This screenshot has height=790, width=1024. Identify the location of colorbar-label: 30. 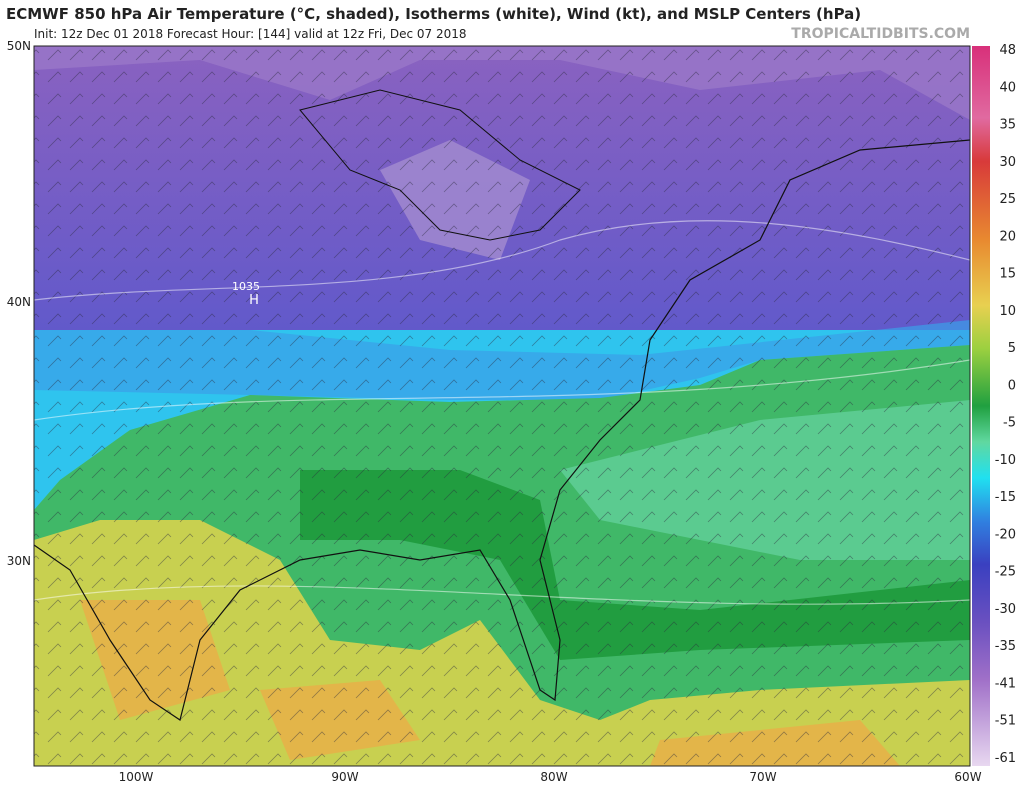
(1007, 162).